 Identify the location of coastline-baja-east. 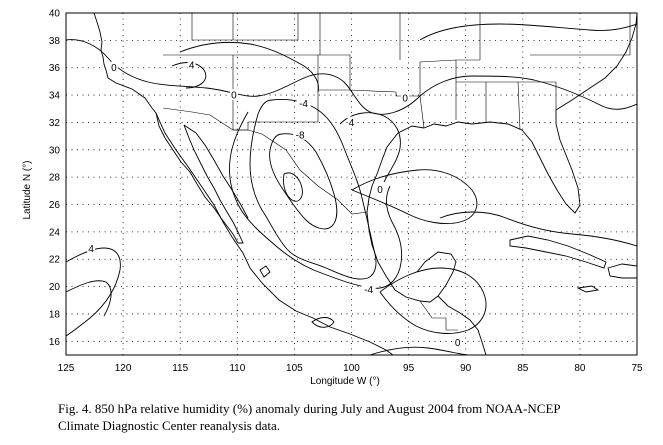
(213, 184).